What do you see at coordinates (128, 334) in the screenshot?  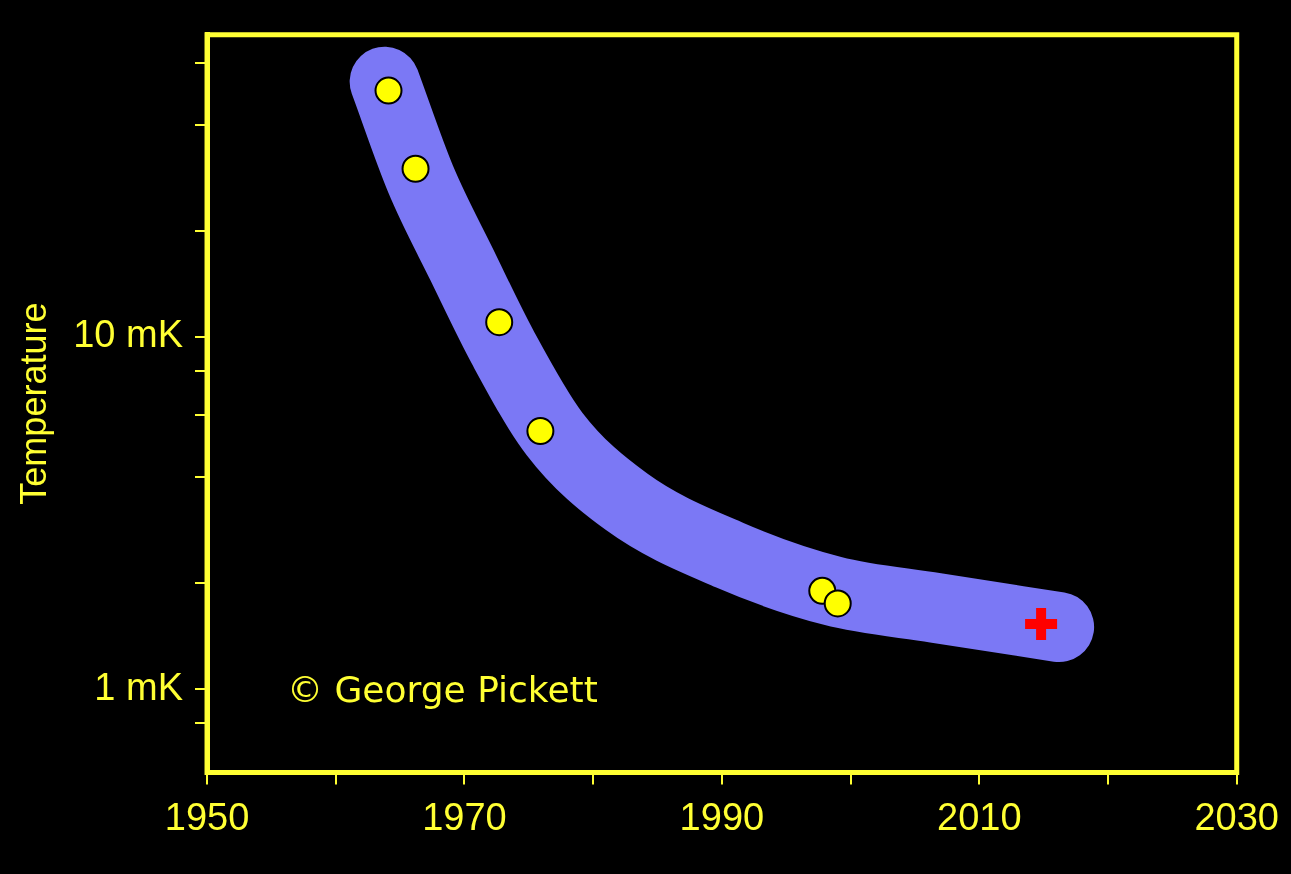 I see `y-tick-label: 10 mK` at bounding box center [128, 334].